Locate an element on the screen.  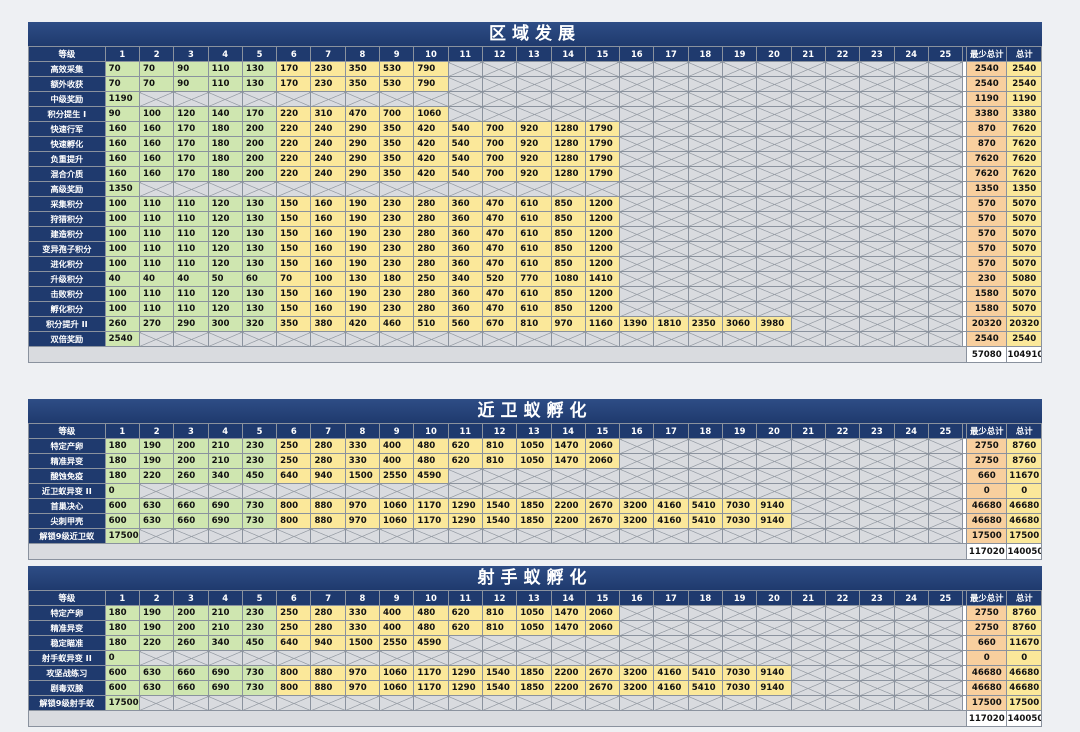
row-label: 积分提升 II is located at coordinates (67, 324).